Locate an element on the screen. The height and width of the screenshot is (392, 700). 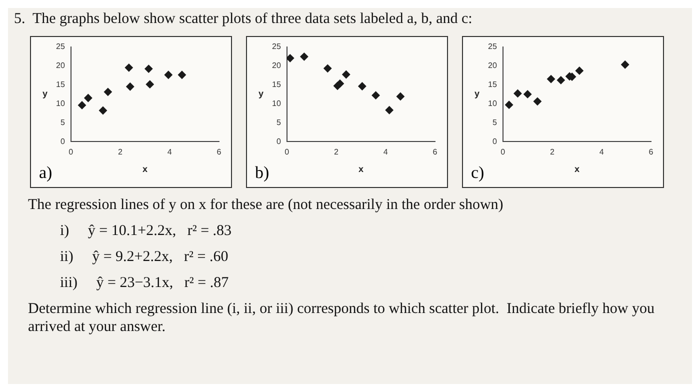
text: b) is located at coordinates (262, 173).